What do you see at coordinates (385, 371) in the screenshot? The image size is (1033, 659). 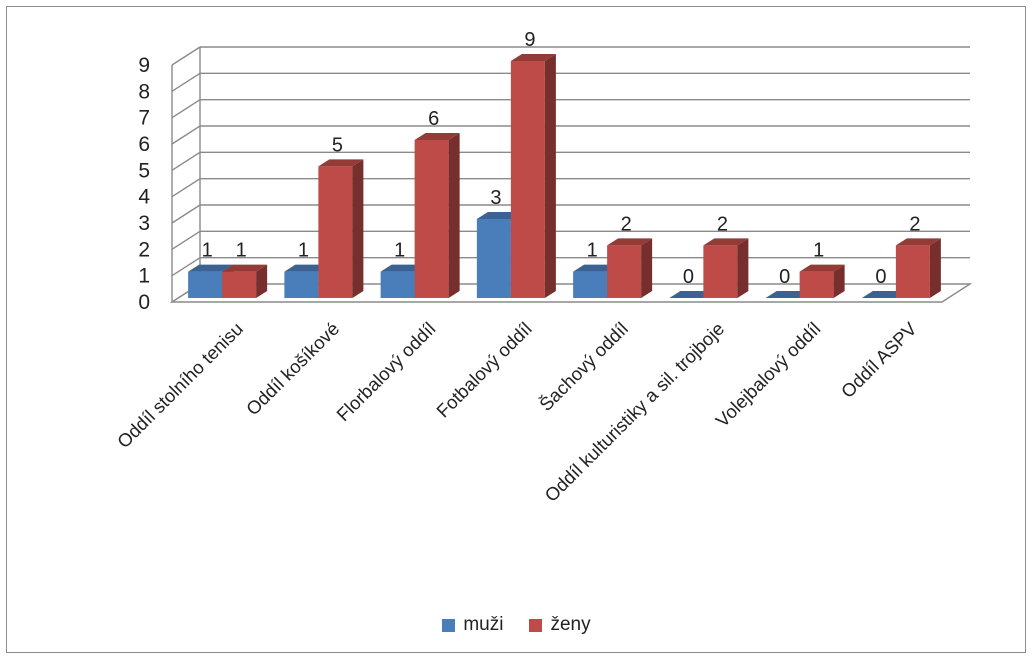 I see `category-label: Florbalový oddíl` at bounding box center [385, 371].